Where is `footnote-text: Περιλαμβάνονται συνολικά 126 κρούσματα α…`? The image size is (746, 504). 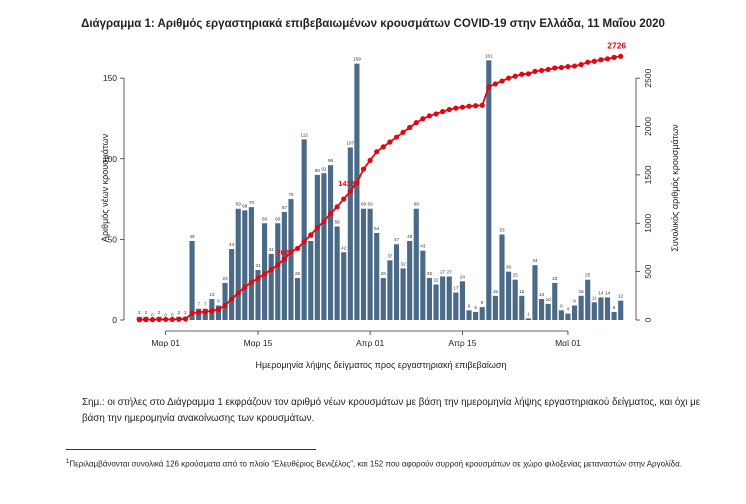
footnote-text: Περιλαμβάνονται συνολικά 126 κρούσματα α… is located at coordinates (375, 464).